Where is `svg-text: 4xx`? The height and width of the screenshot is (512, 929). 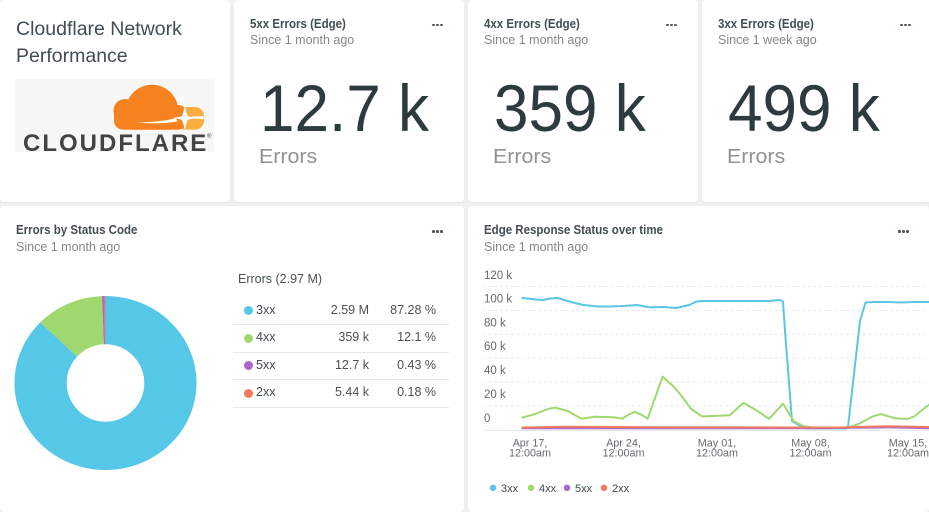 svg-text: 4xx is located at coordinates (548, 489).